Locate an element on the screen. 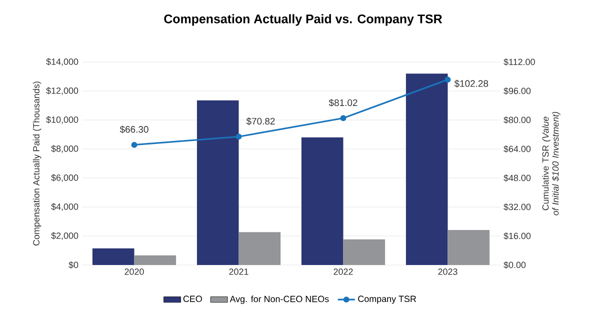 The width and height of the screenshot is (606, 327). y2-tick-label: $16.00 is located at coordinates (517, 236).